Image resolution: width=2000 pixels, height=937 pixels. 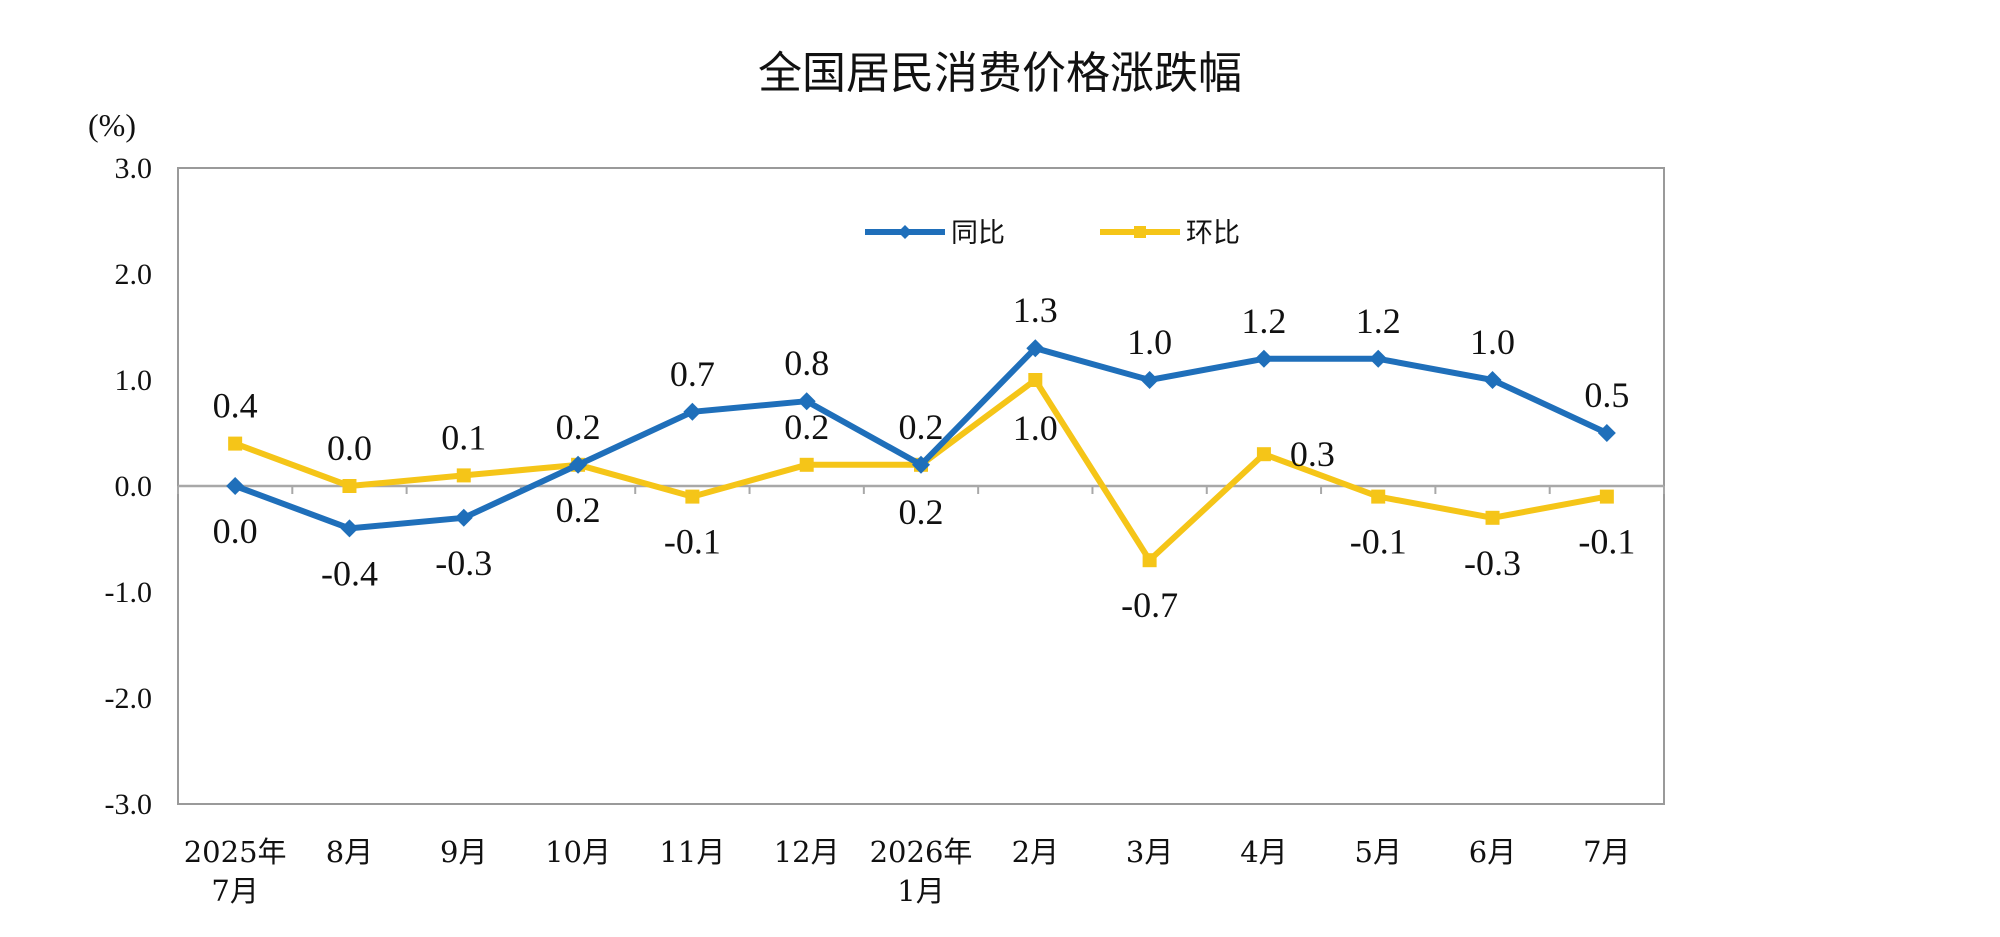 I want to click on x-tick-label: 8月, so click(x=349, y=852).